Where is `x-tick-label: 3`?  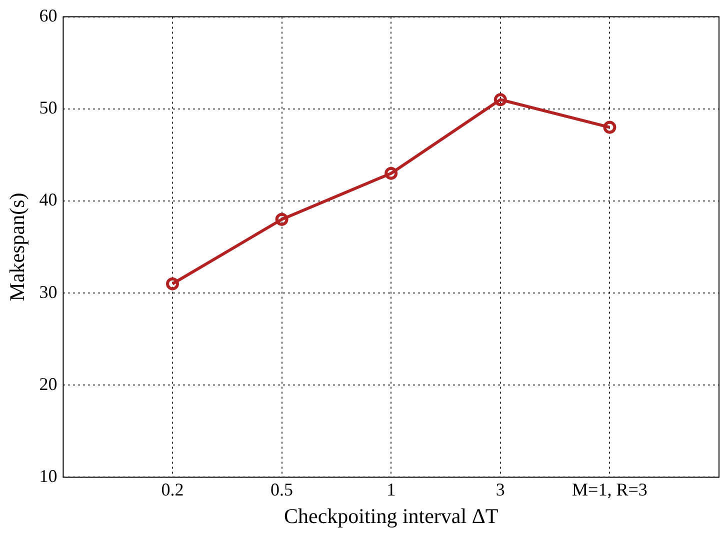 x-tick-label: 3 is located at coordinates (500, 490).